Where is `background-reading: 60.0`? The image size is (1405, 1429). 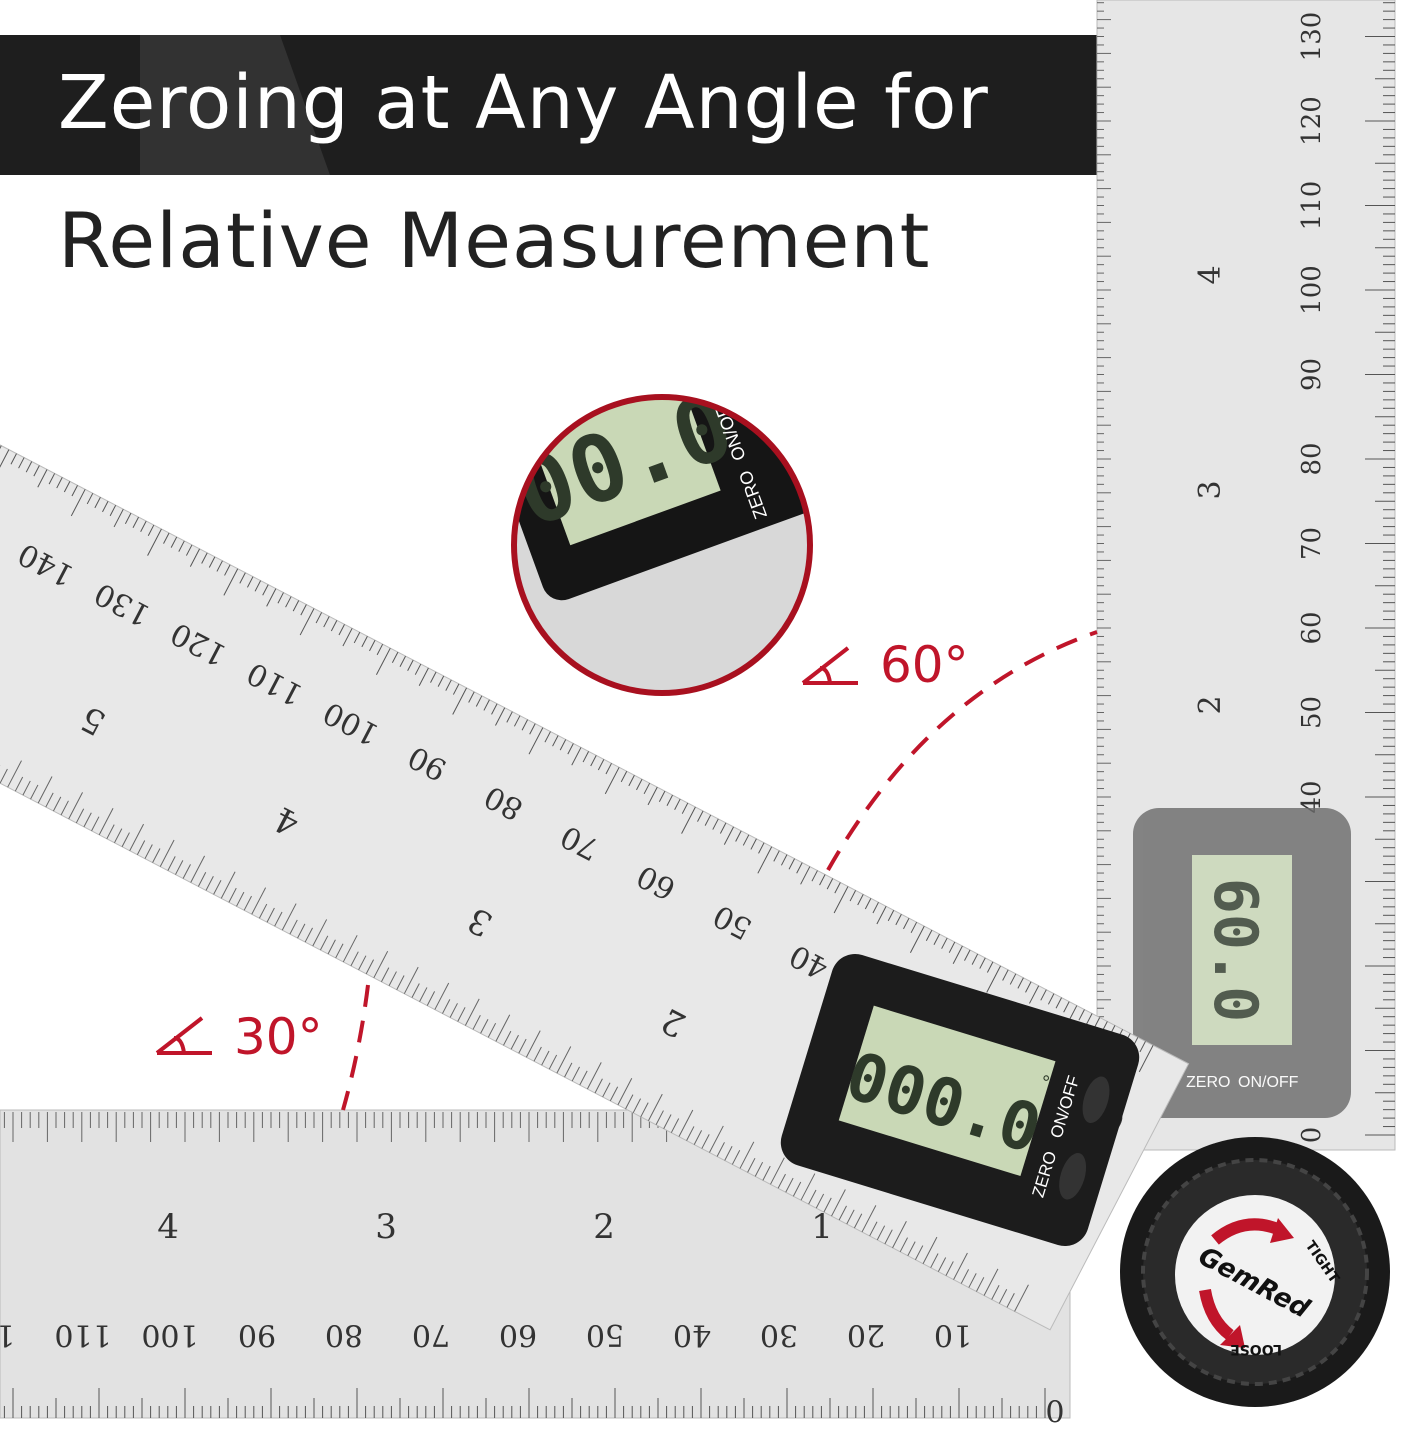
background-reading: 60.0 is located at coordinates (1235, 950).